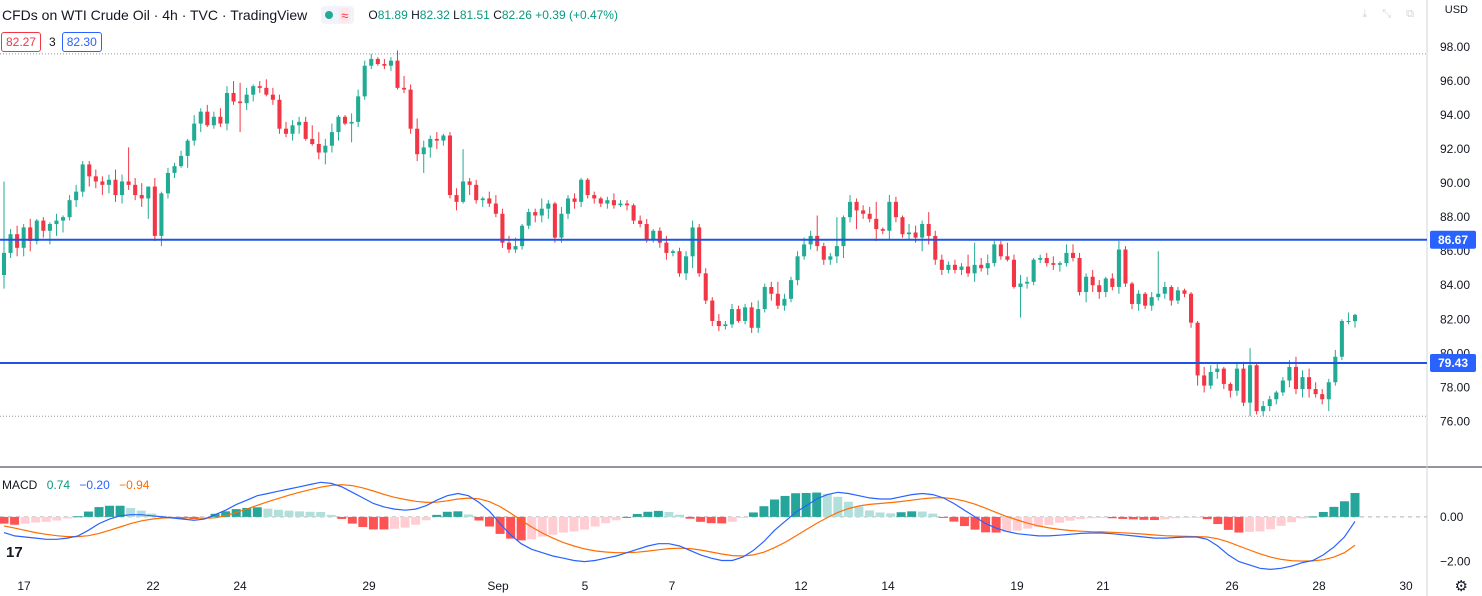 This screenshot has height=596, width=1482. What do you see at coordinates (21, 42) in the screenshot?
I see `sell-price-button: 82.27` at bounding box center [21, 42].